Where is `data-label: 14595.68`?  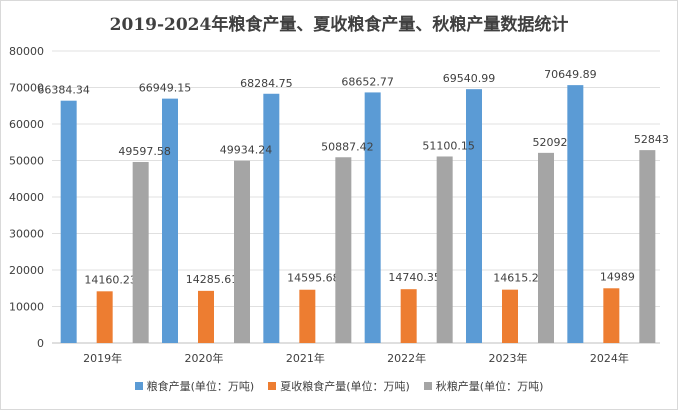 data-label: 14595.68 is located at coordinates (313, 278).